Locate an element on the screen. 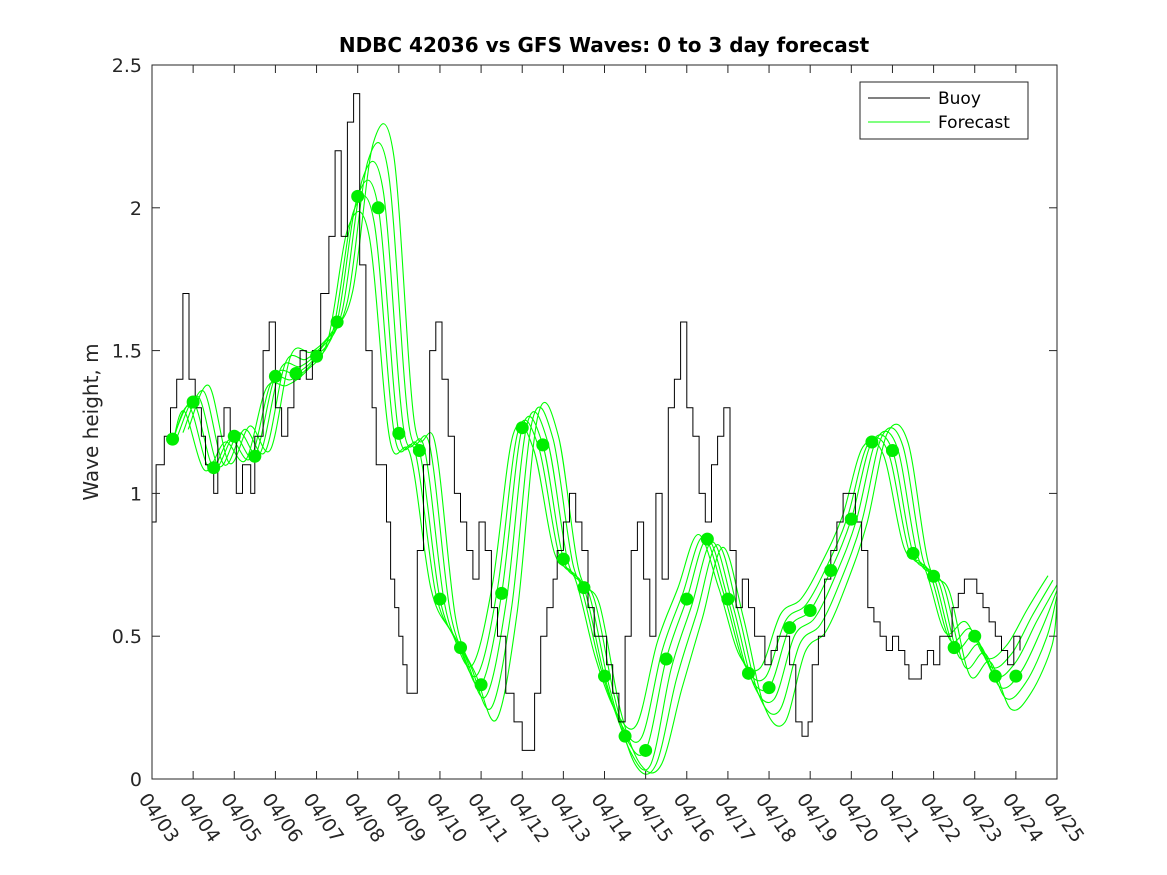 The width and height of the screenshot is (1167, 875). y-tick-label: 2.5 is located at coordinates (127, 66).